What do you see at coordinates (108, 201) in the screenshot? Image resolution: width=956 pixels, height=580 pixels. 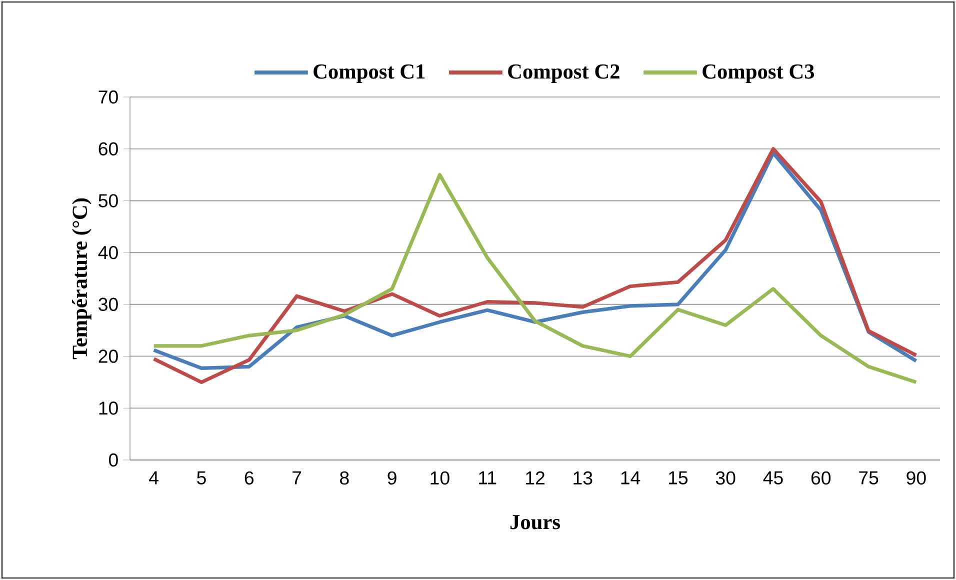 I see `y-tick-label: 50` at bounding box center [108, 201].